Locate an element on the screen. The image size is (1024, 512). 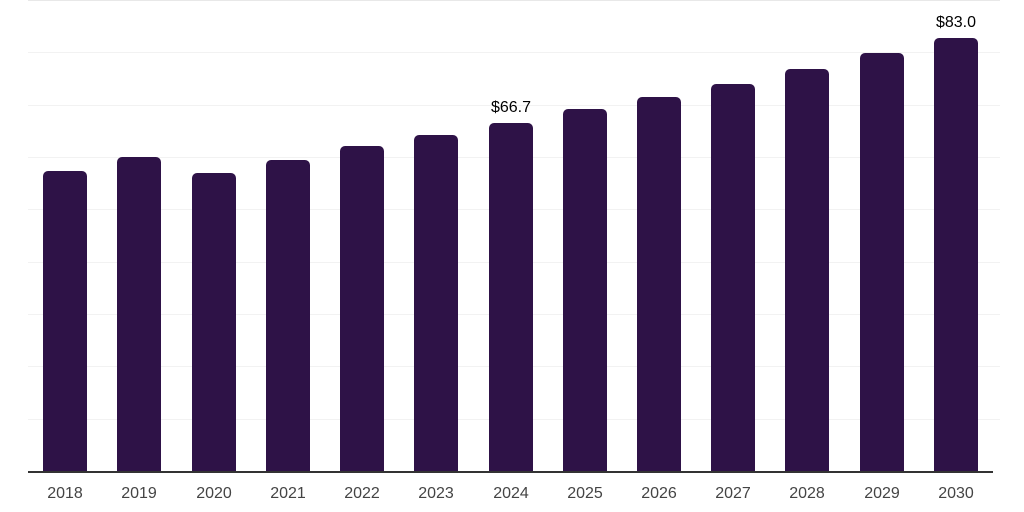
x-tick-label-2024: 2024 is located at coordinates (511, 493).